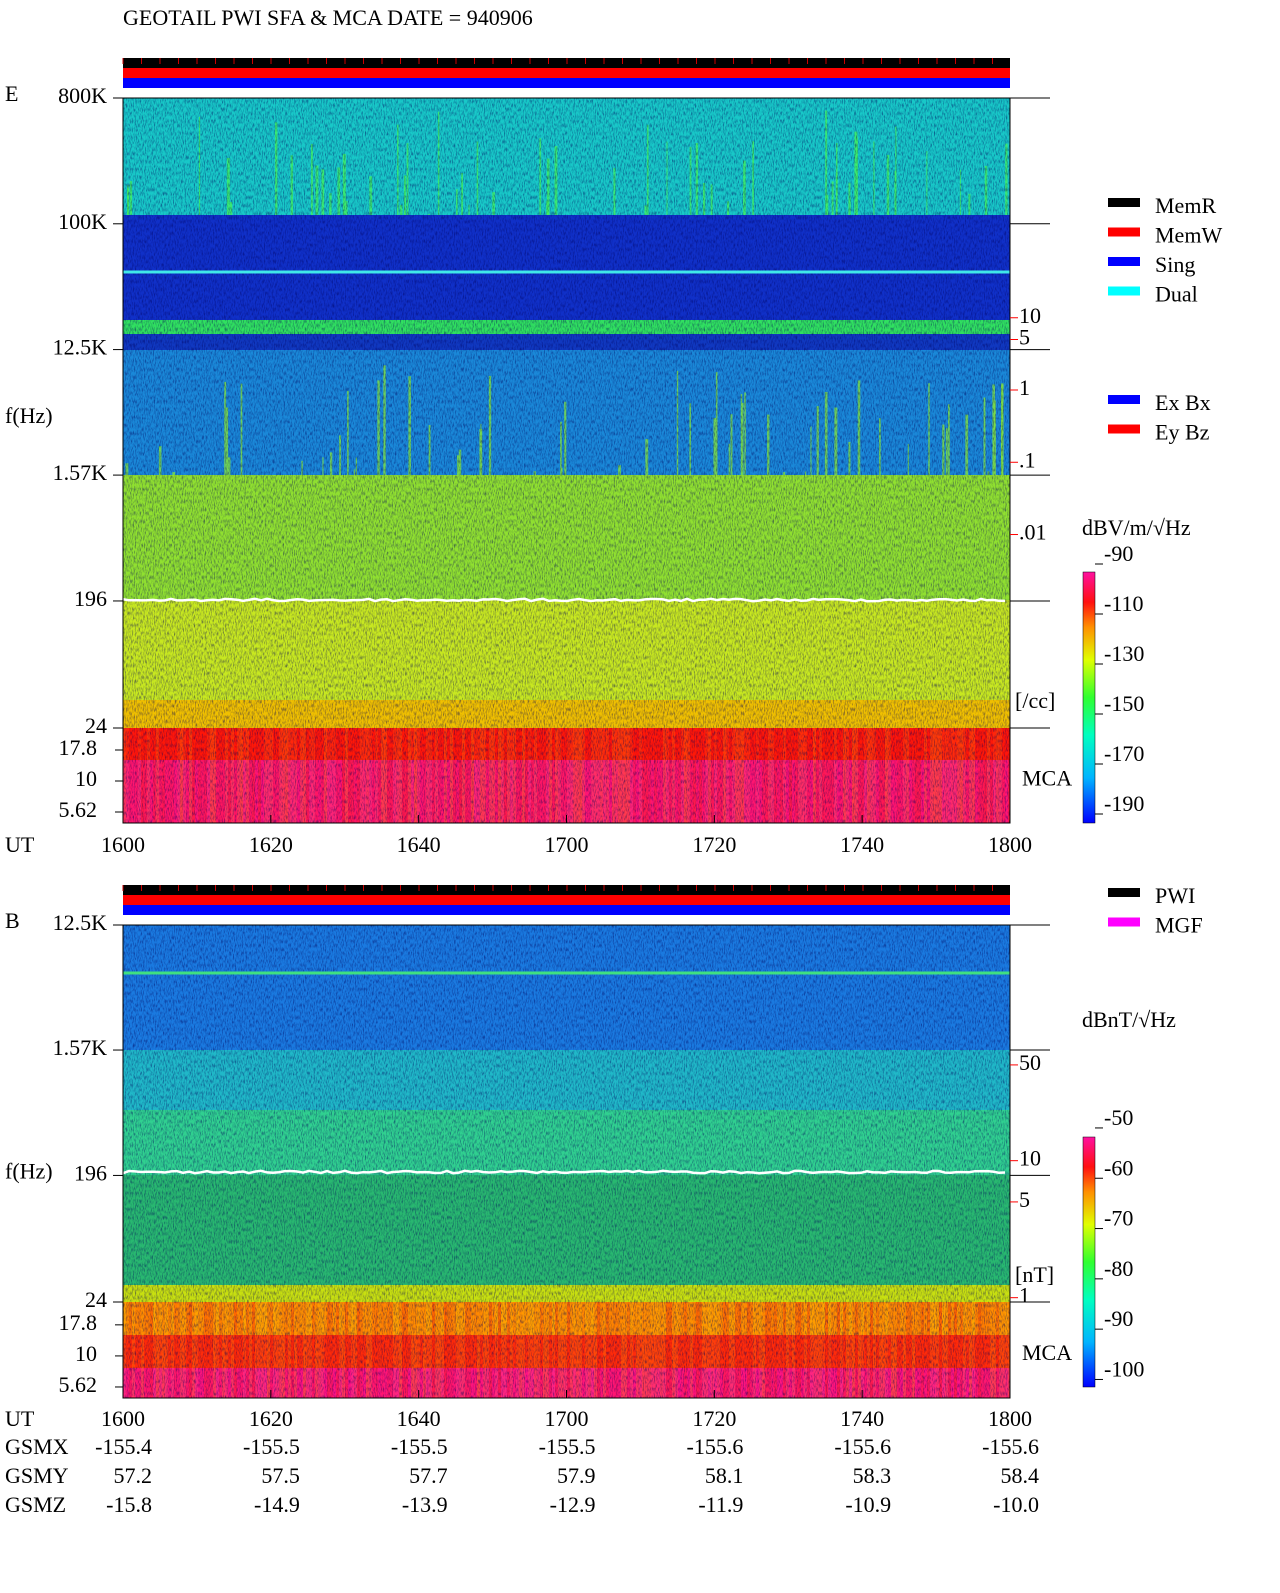  Describe the element at coordinates (425, 1504) in the screenshot. I see `orbit-value: -13.9` at that location.